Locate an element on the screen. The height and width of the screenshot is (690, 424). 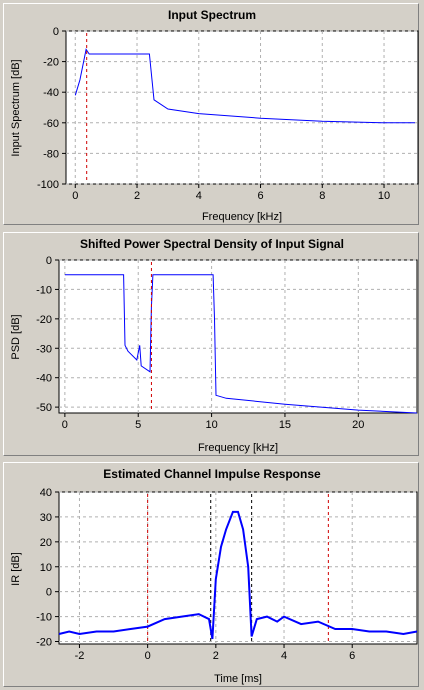
y-tick-label: -30 is located at coordinates (44, 349).